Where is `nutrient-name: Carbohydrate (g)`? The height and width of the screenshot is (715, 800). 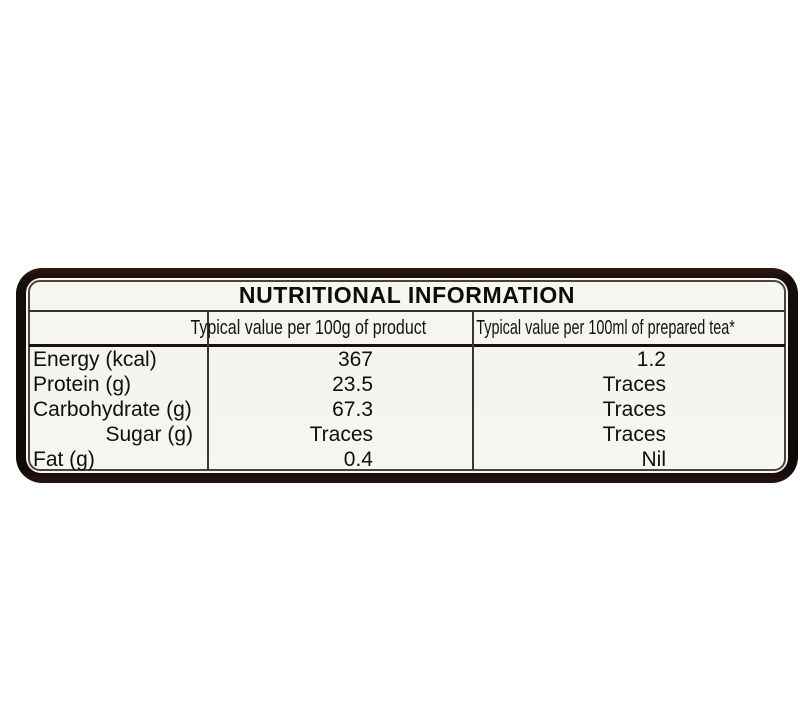
nutrient-name: Carbohydrate (g) is located at coordinates (112, 409).